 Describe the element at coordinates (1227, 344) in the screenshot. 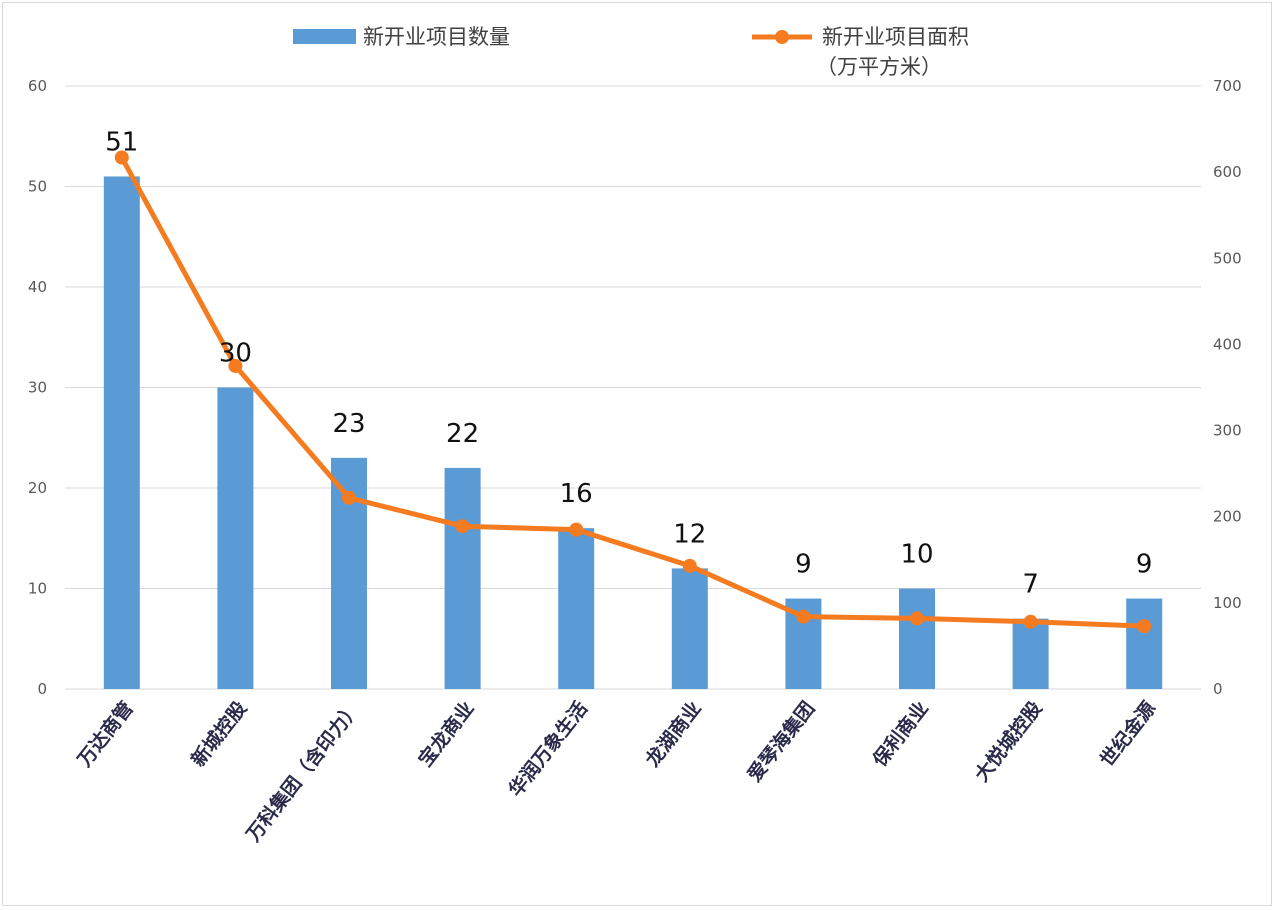

I see `right-tick-label: 400` at that location.